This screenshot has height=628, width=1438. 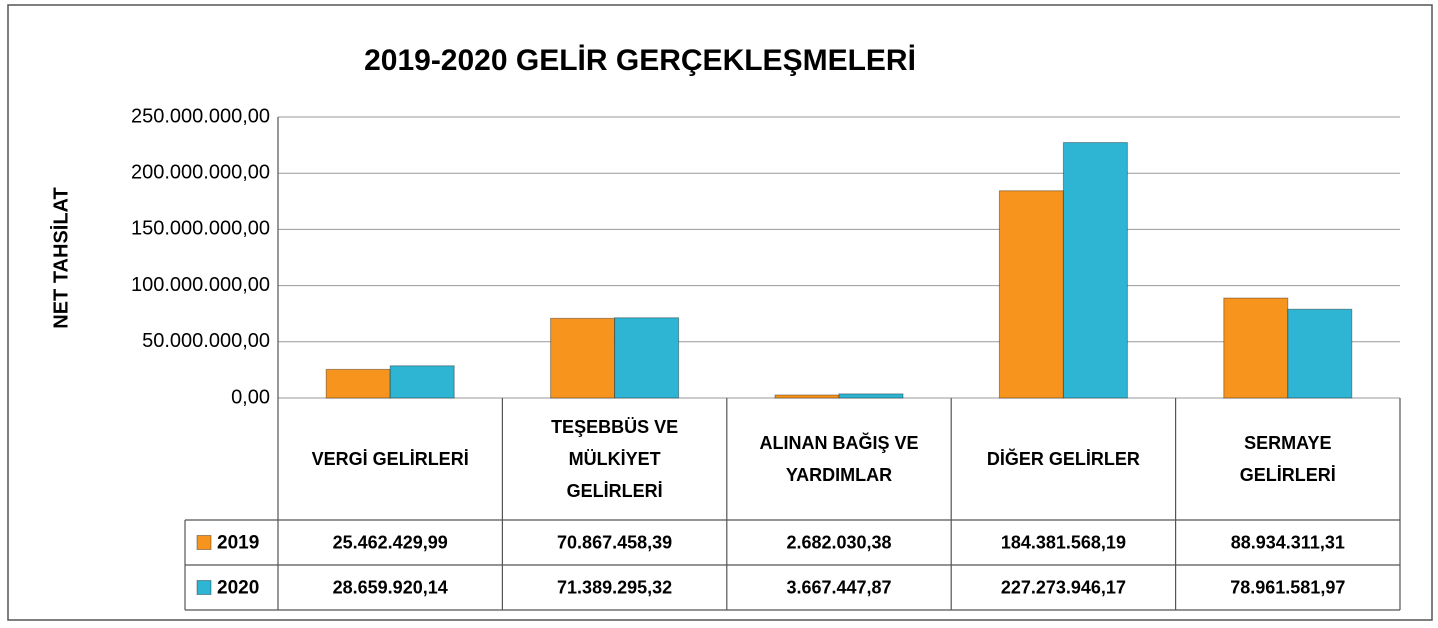 What do you see at coordinates (615, 459) in the screenshot?
I see `x-tick-label: TEŞEBBÜS VE MÜLKİYET GELİRLERİ` at bounding box center [615, 459].